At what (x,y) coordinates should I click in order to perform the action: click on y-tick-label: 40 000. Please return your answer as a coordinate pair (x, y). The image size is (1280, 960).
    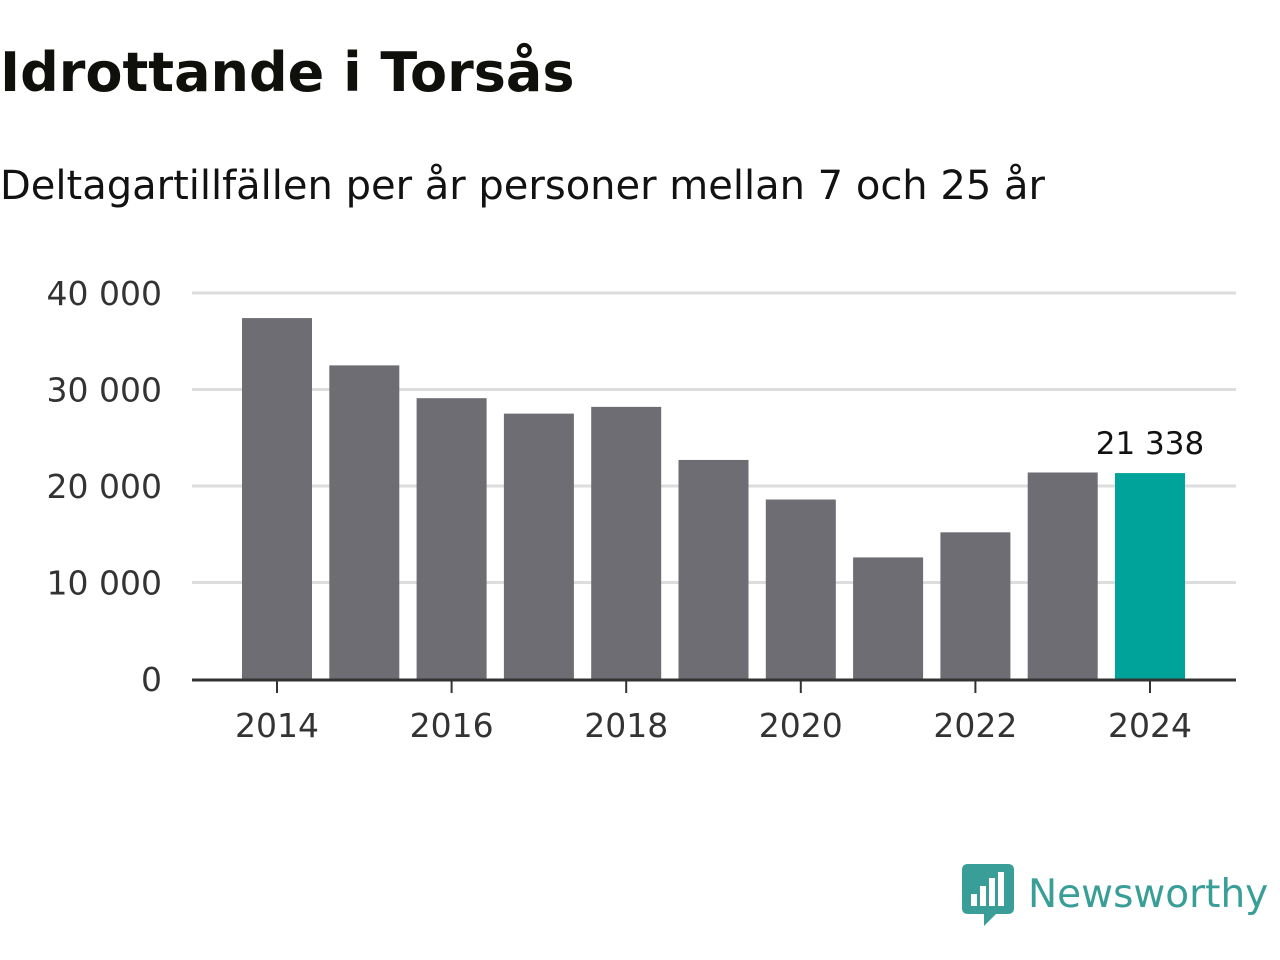
    Looking at the image, I should click on (104, 293).